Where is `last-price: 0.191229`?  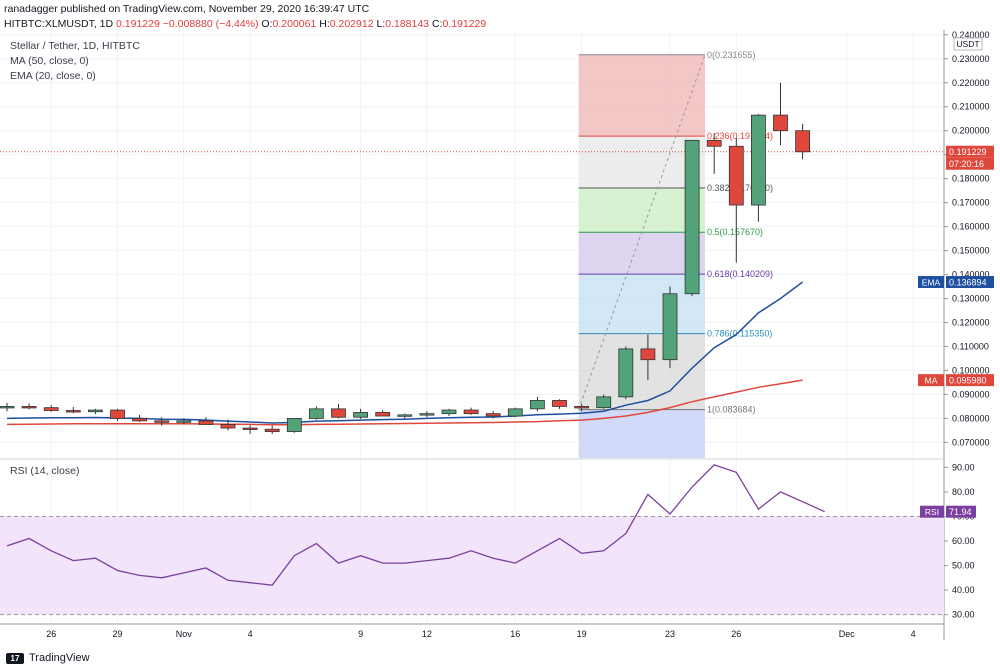
last-price: 0.191229 is located at coordinates (138, 24).